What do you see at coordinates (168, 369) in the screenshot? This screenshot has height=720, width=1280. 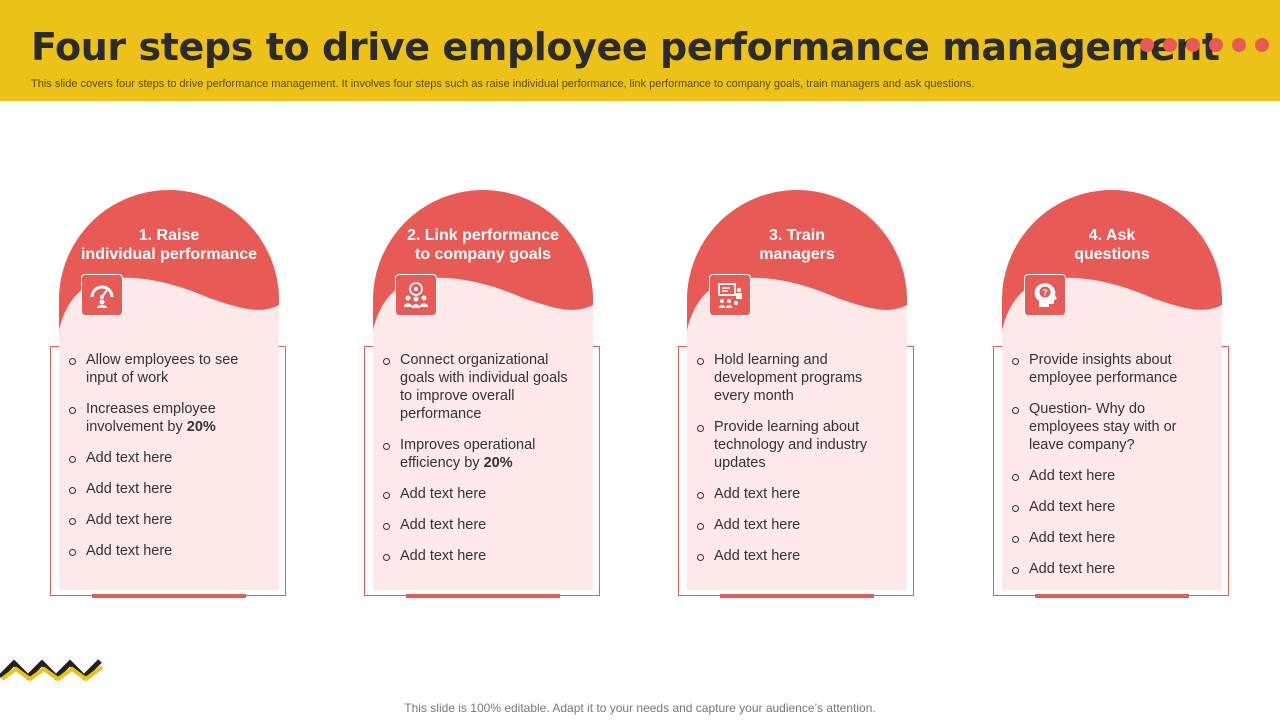 I see `list-item: Allow employees to see input of work` at bounding box center [168, 369].